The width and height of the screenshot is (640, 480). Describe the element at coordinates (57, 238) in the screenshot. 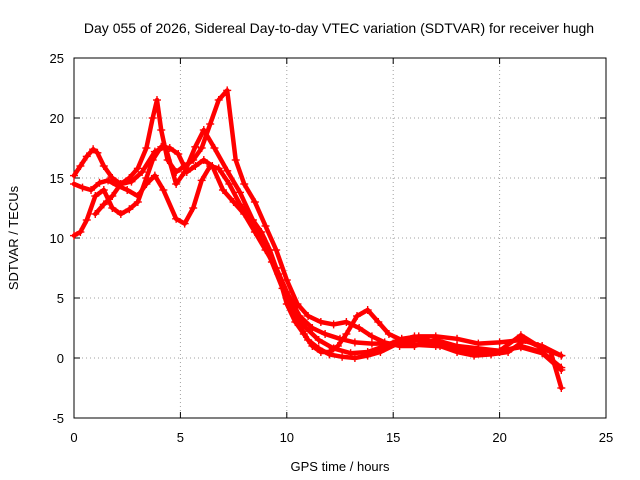

I see `y-tick-label: 10` at that location.